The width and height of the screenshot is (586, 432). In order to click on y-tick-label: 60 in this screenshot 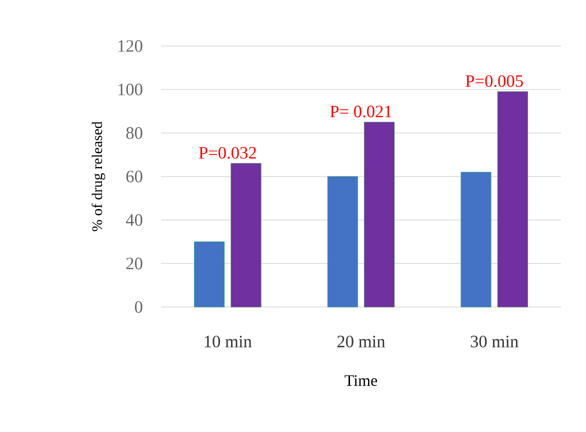, I will do `click(134, 176)`.